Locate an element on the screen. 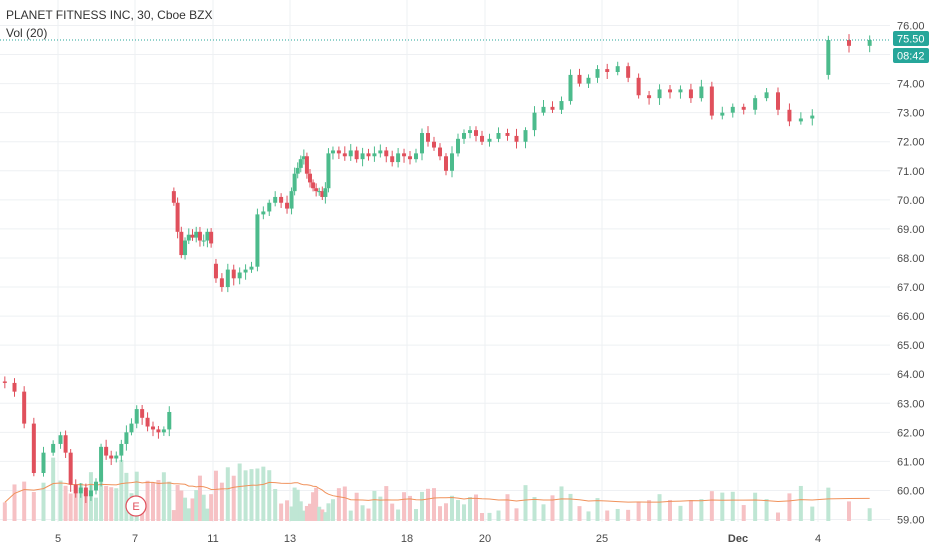  last-price-badge-value: 75.50 is located at coordinates (911, 40).